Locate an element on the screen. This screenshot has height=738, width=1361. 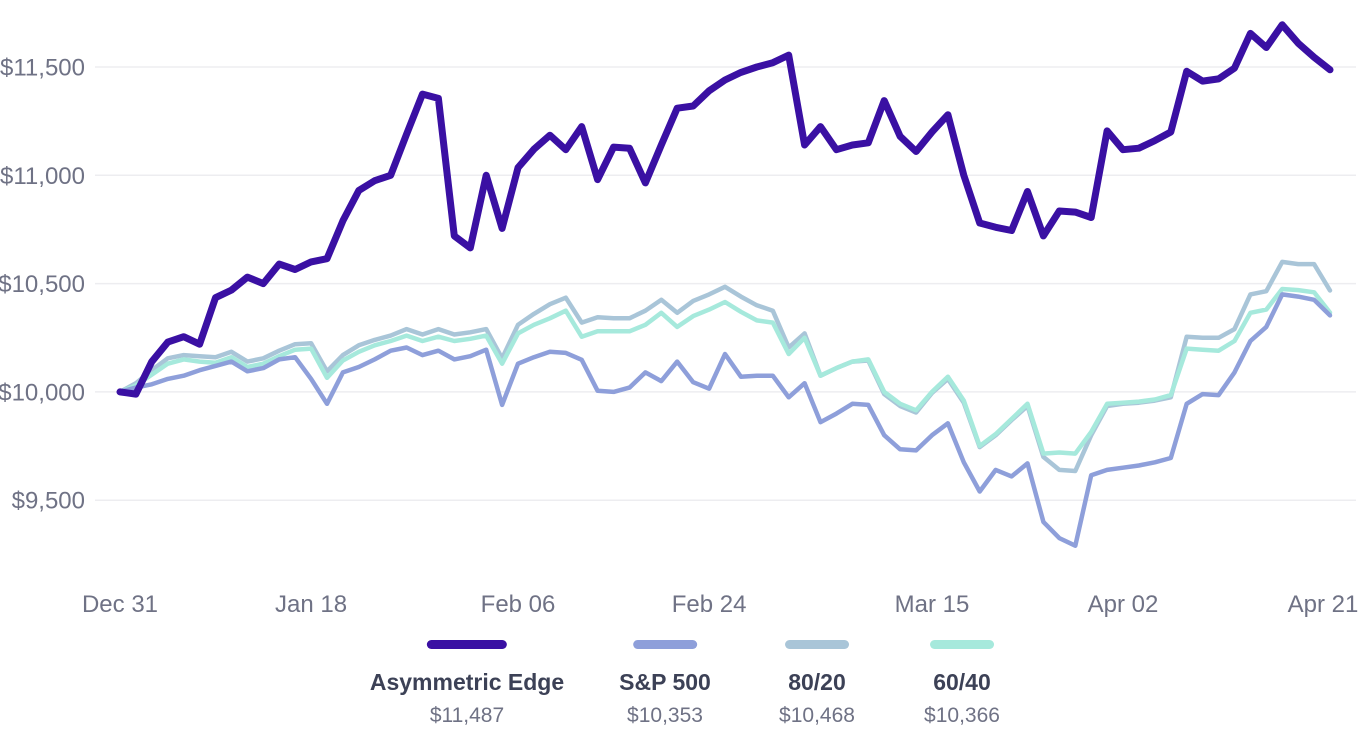
legend-swatch-asymmetric-edge is located at coordinates (467, 644).